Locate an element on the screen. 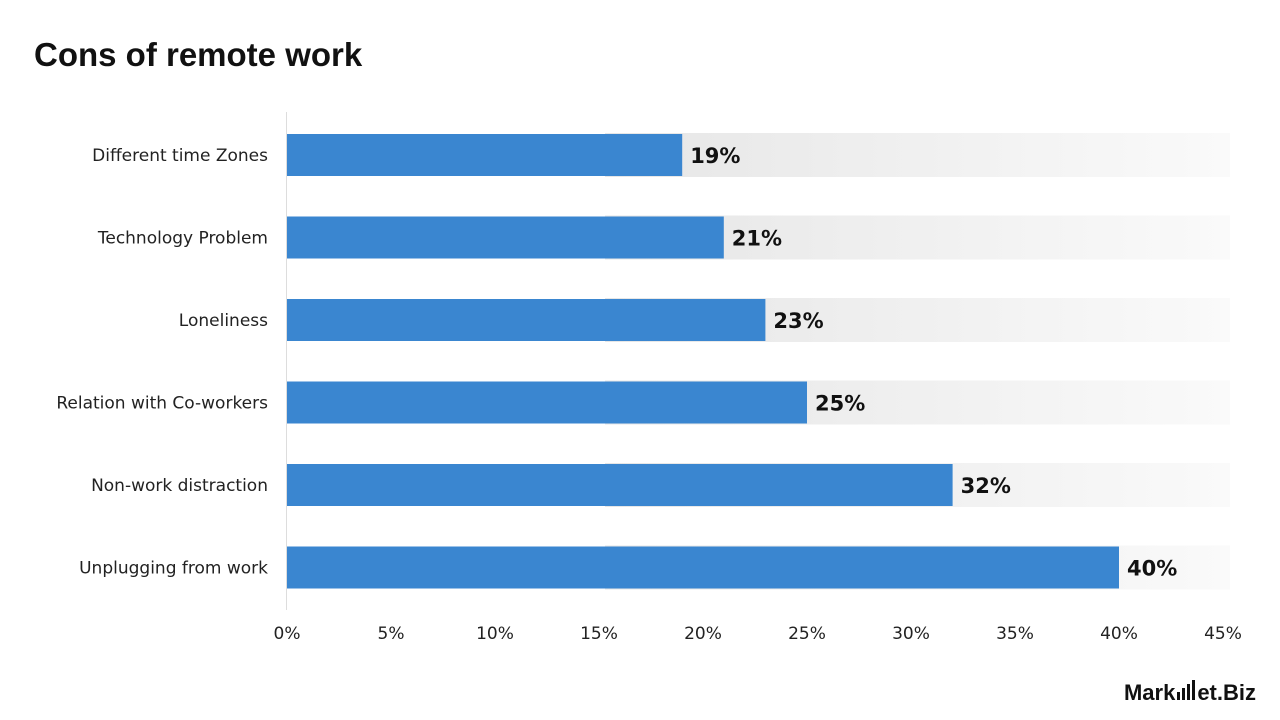 Image resolution: width=1280 pixels, height=720 pixels. x-tick-label: 0% is located at coordinates (287, 634).